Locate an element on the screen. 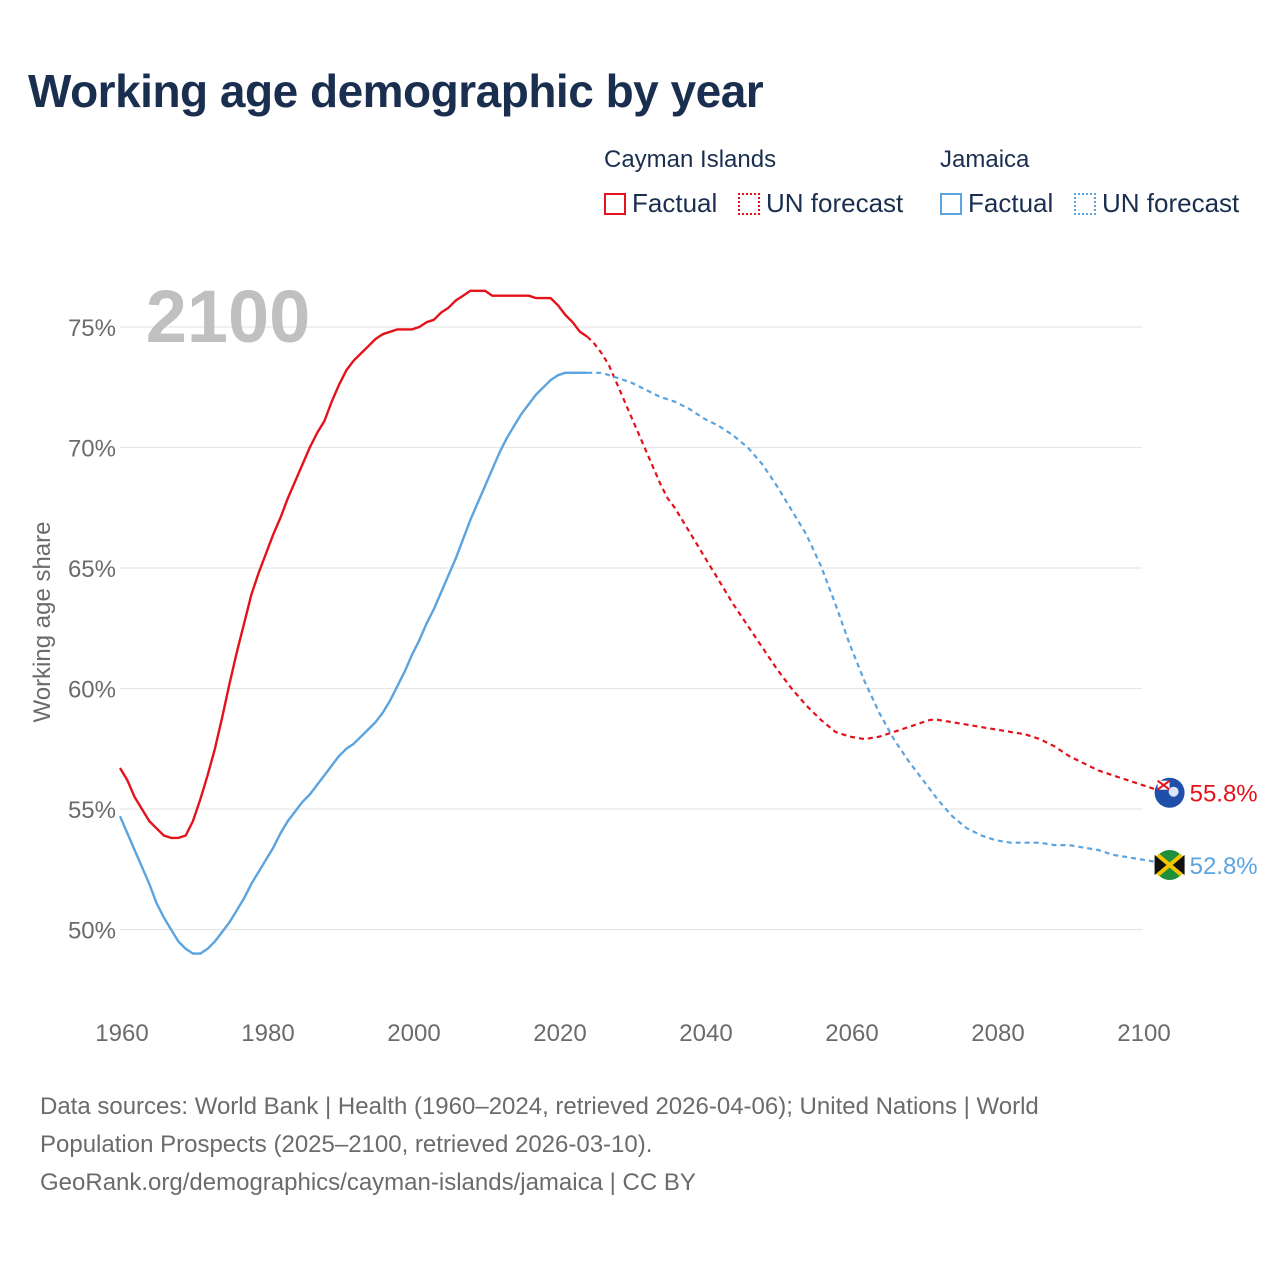 This screenshot has height=1280, width=1280. cayman-islands-flag-icon is located at coordinates (1169, 792).